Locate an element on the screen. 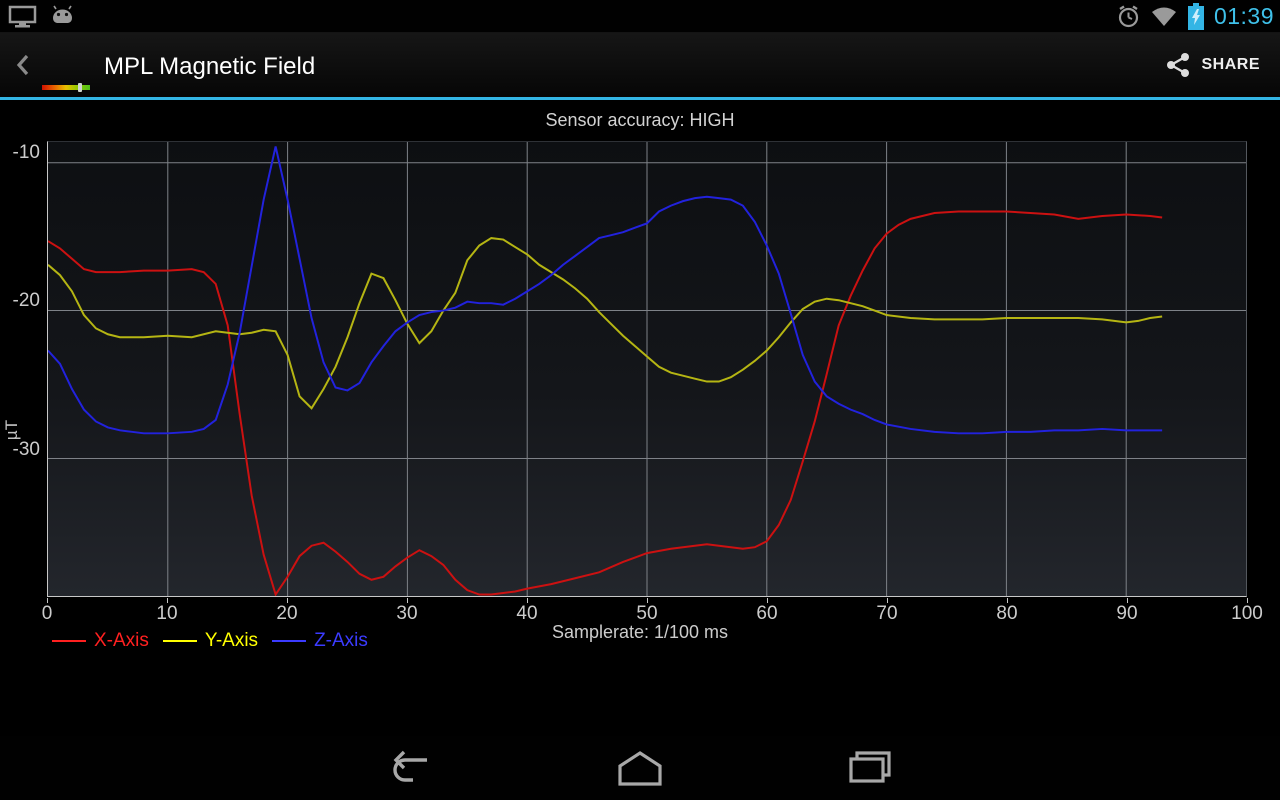  home-nav-icon is located at coordinates (640, 768).